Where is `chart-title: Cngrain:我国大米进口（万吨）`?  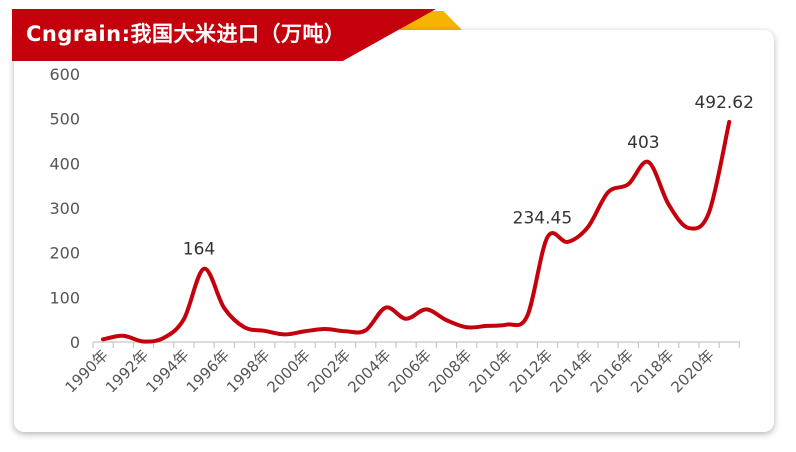 chart-title: Cngrain:我国大米进口（万吨） is located at coordinates (186, 34).